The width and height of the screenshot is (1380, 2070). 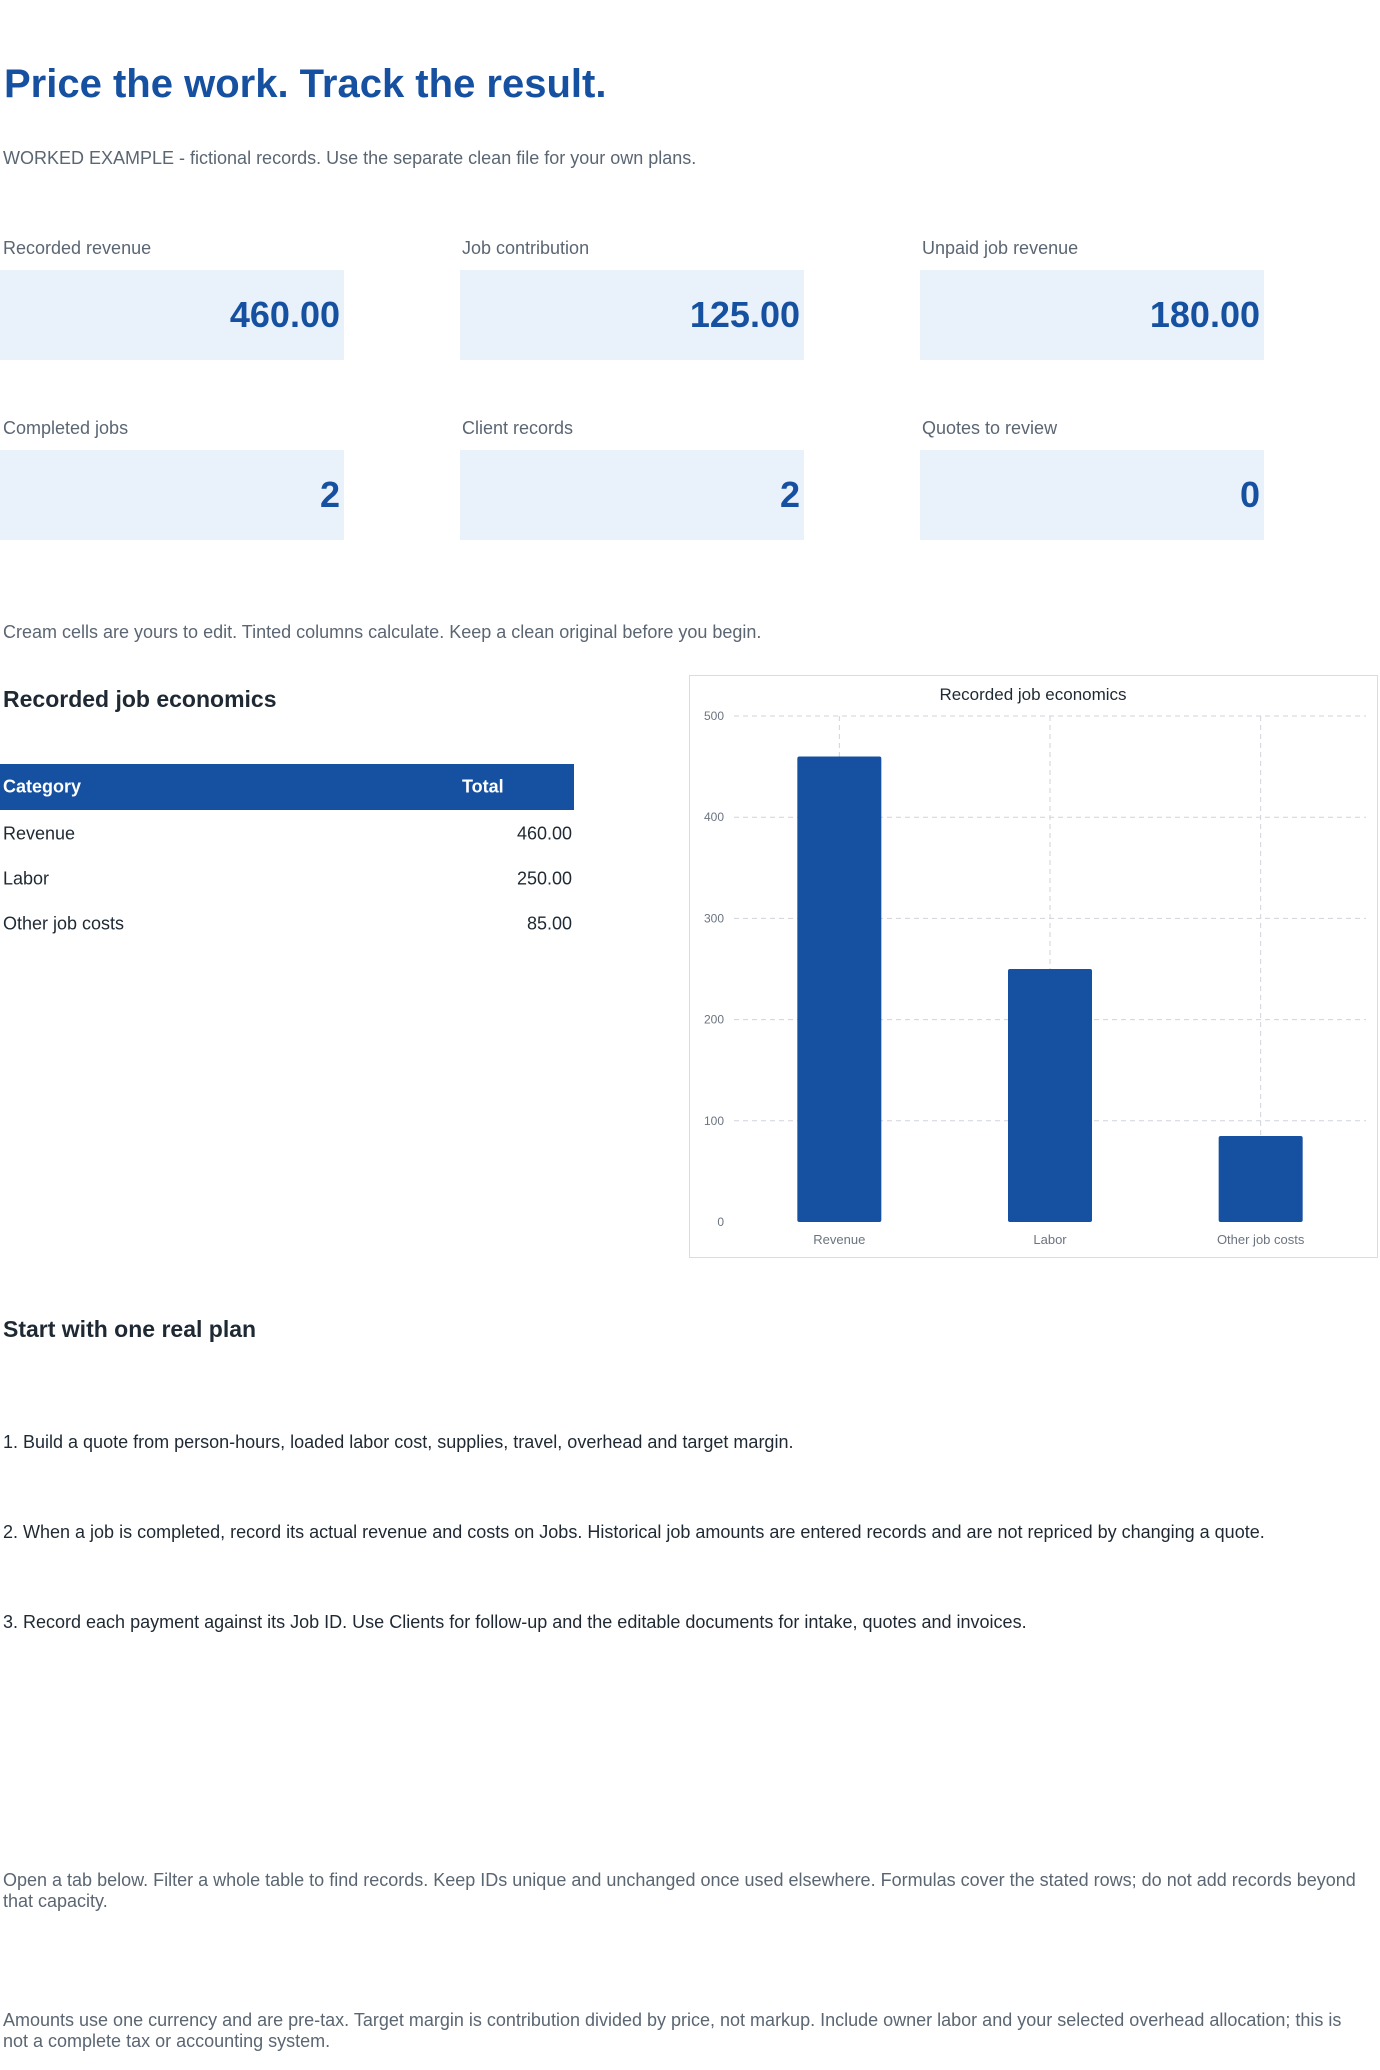 I want to click on x-tick-label: Labor, so click(x=1050, y=1239).